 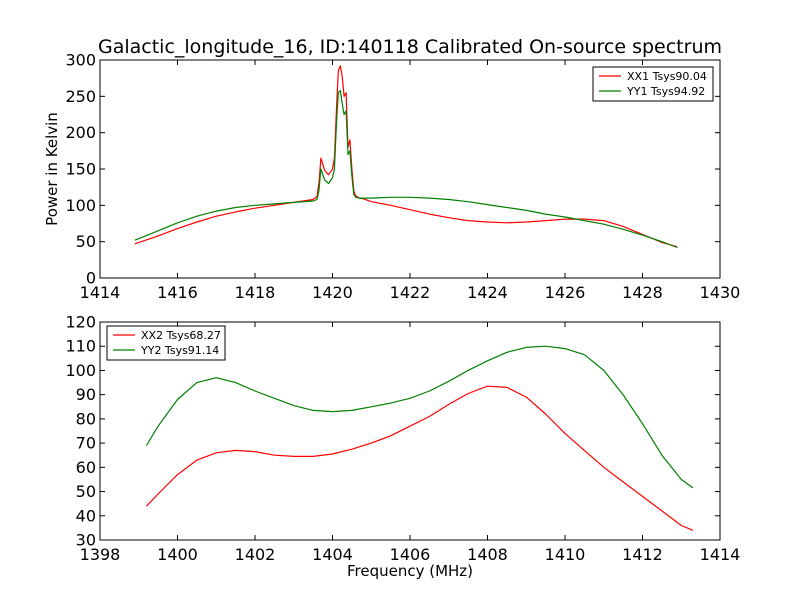 What do you see at coordinates (181, 335) in the screenshot?
I see `legend-label: XX2 Tsys68.27` at bounding box center [181, 335].